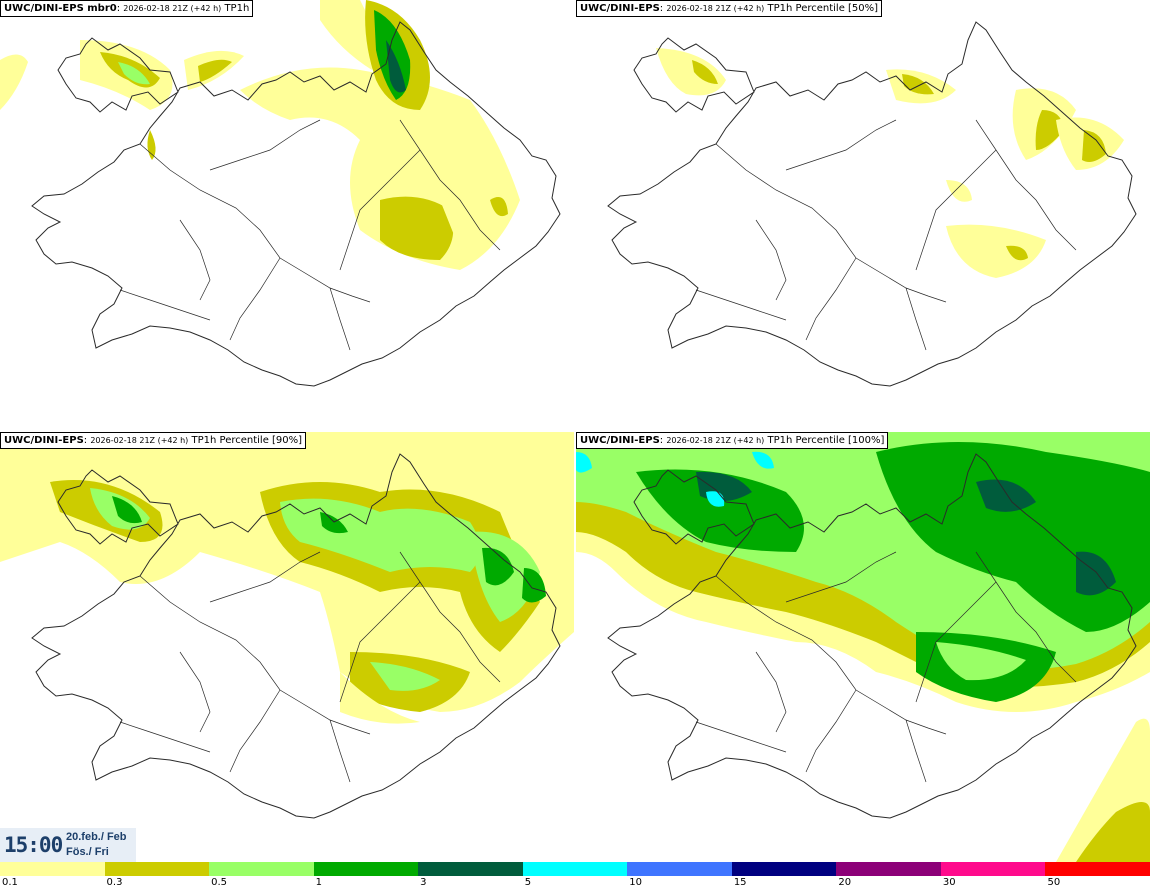 This screenshot has width=1150, height=891. What do you see at coordinates (1054, 882) in the screenshot?
I see `colorbar-tick-label: 50` at bounding box center [1054, 882].